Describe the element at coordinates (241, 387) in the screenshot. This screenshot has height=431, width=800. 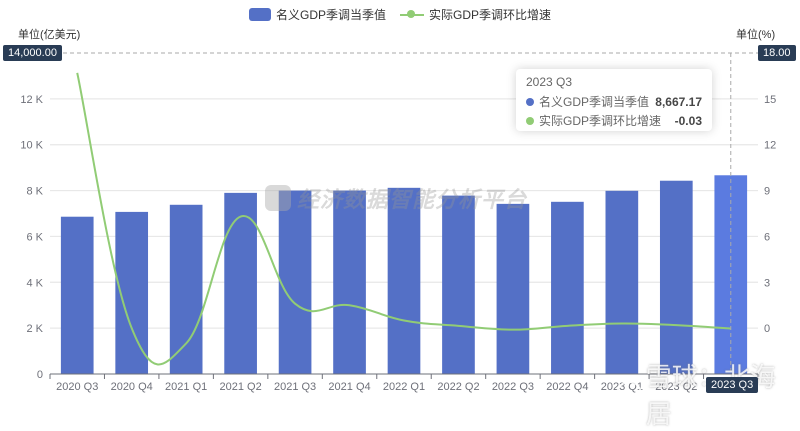
I see `x-axis-tick: 2021 Q2` at that location.